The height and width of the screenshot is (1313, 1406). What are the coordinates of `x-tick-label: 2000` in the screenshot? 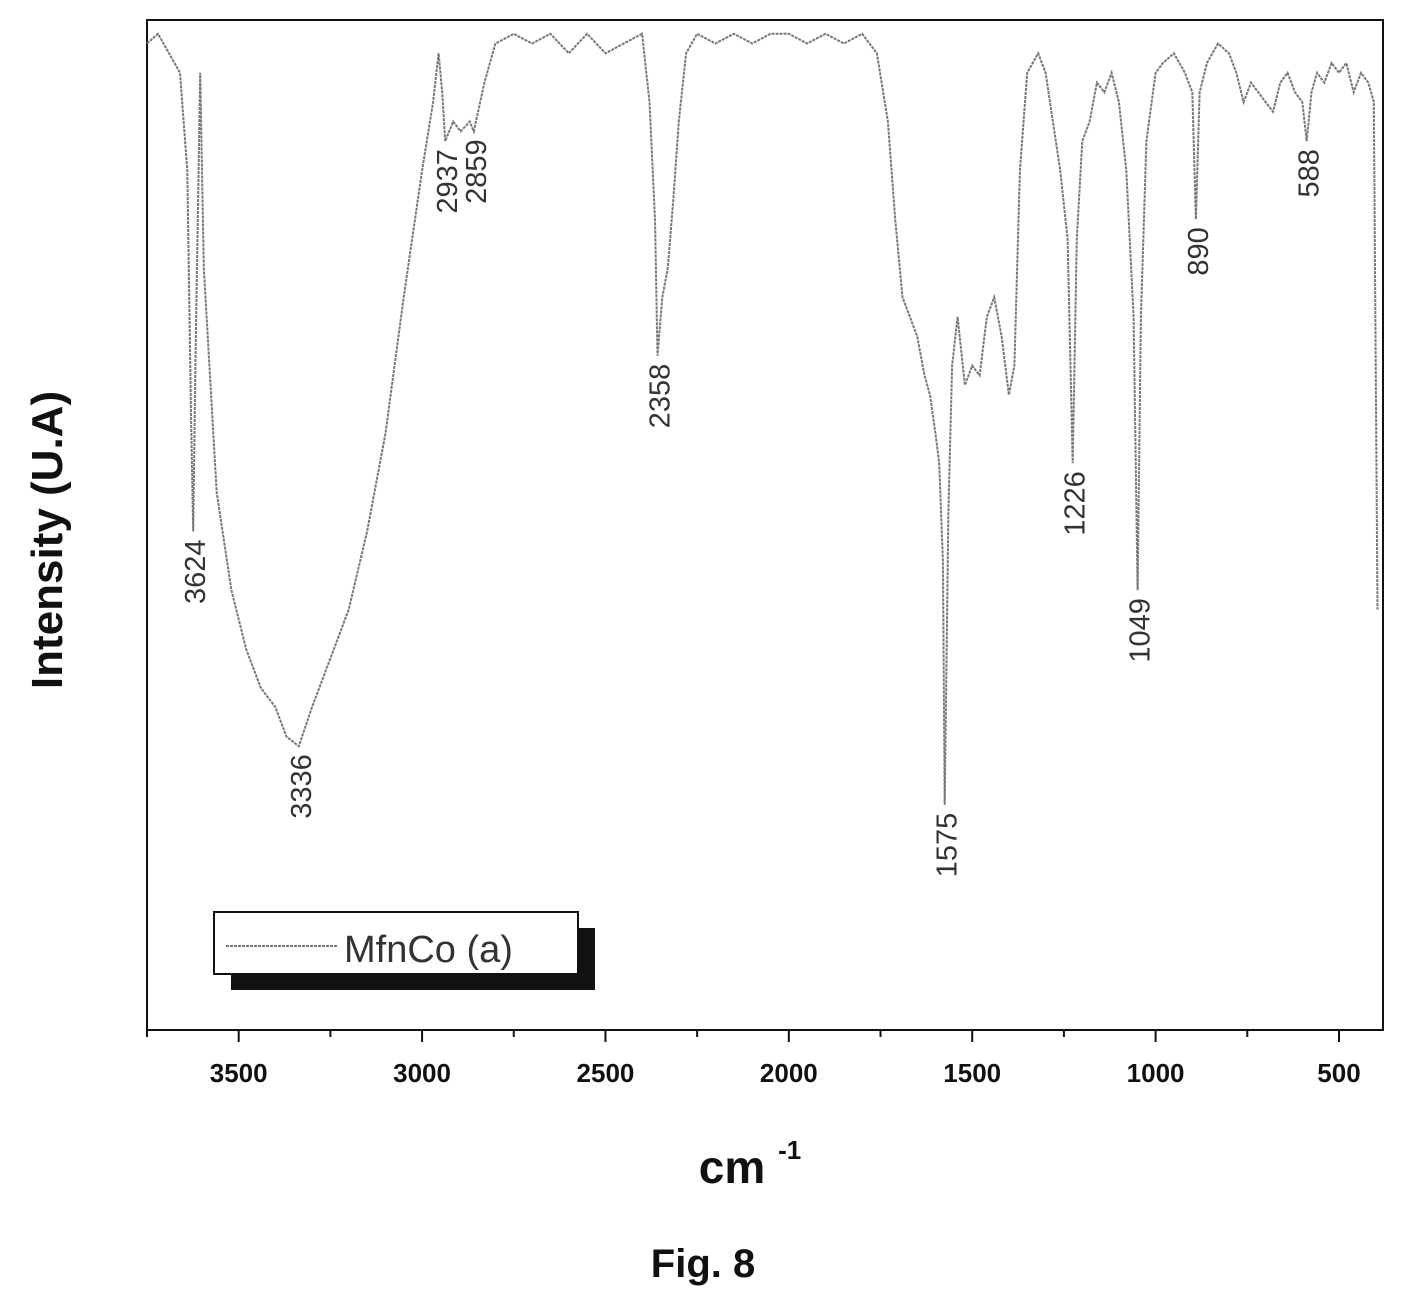 It's located at (789, 1073).